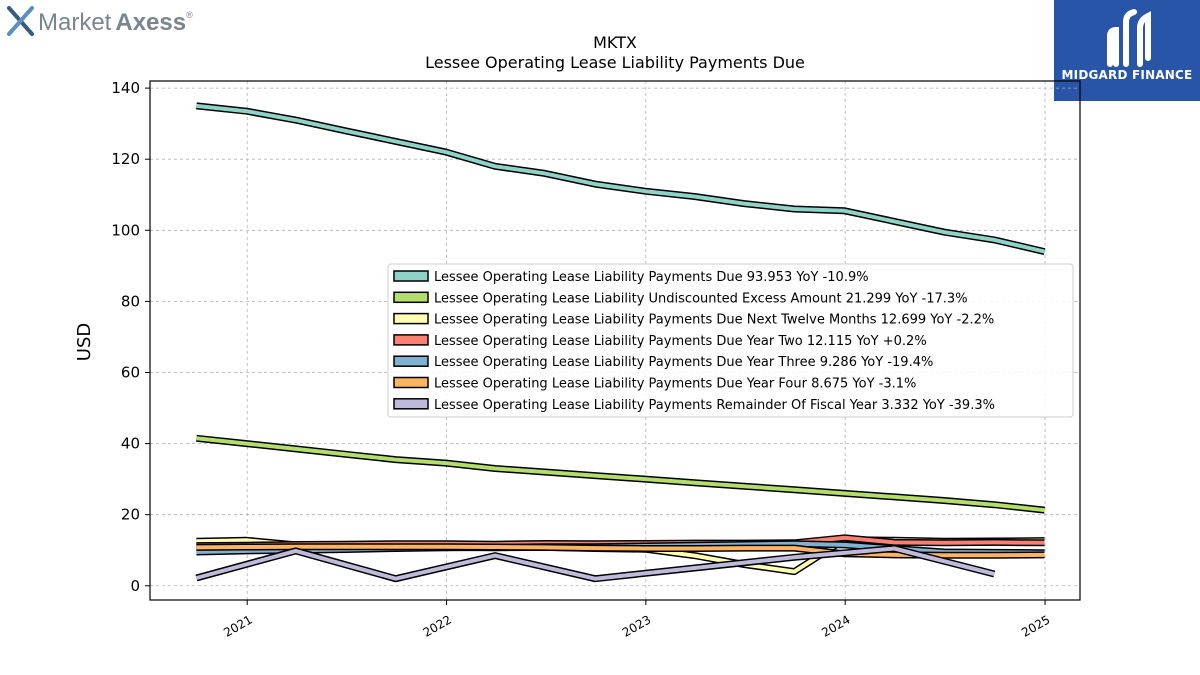  I want to click on y-tick-label: 140, so click(125, 88).